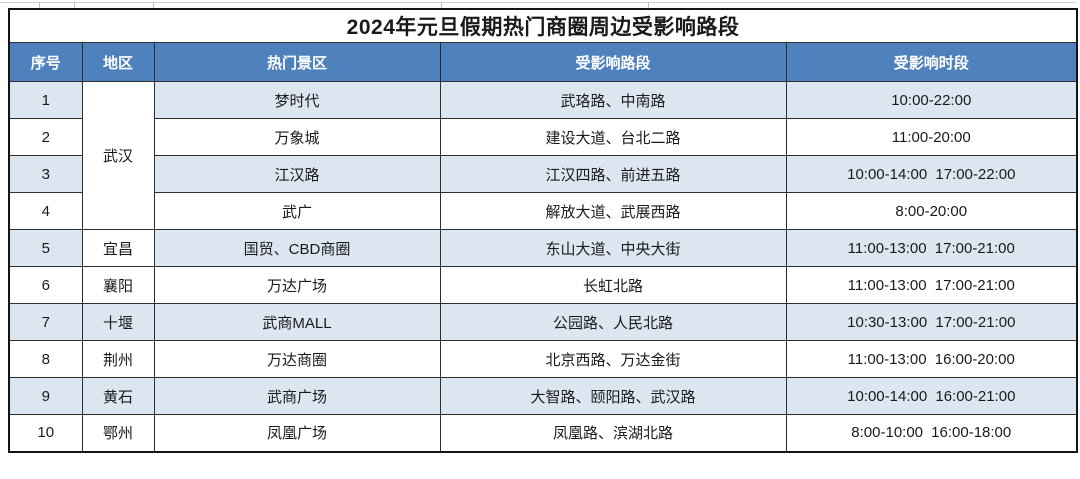  What do you see at coordinates (45, 322) in the screenshot?
I see `cell-serial: 7` at bounding box center [45, 322].